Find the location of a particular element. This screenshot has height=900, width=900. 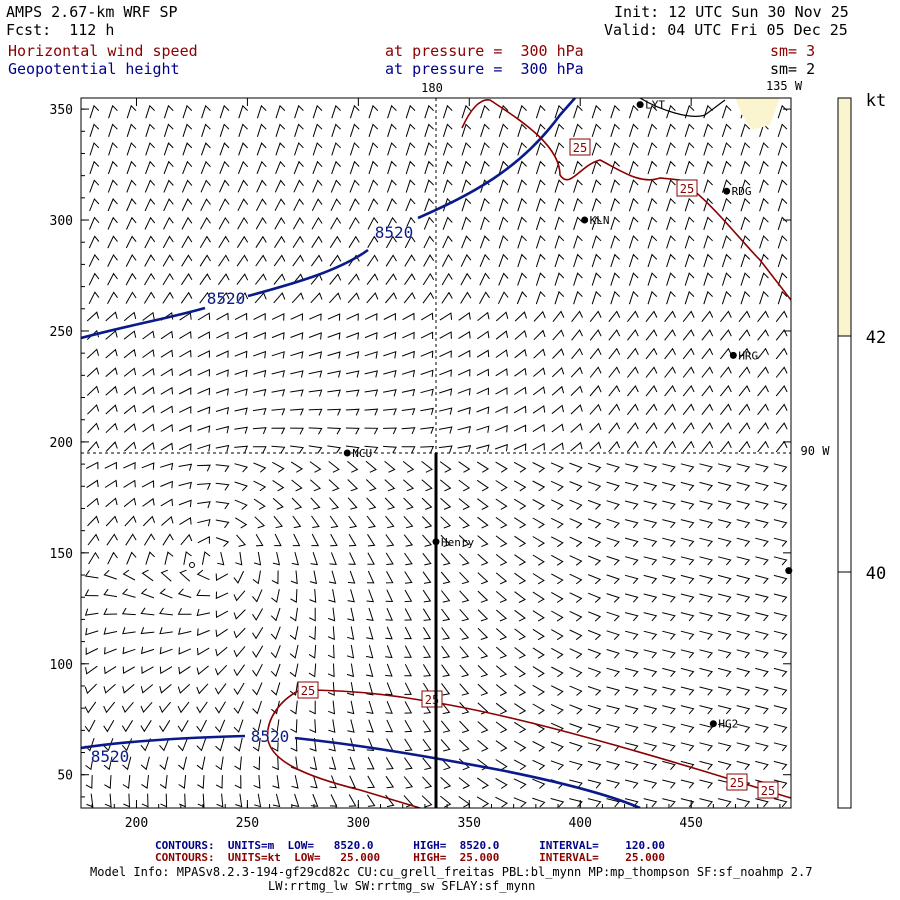

field-wind-speed: Horizontal wind speed is located at coordinates (103, 51).